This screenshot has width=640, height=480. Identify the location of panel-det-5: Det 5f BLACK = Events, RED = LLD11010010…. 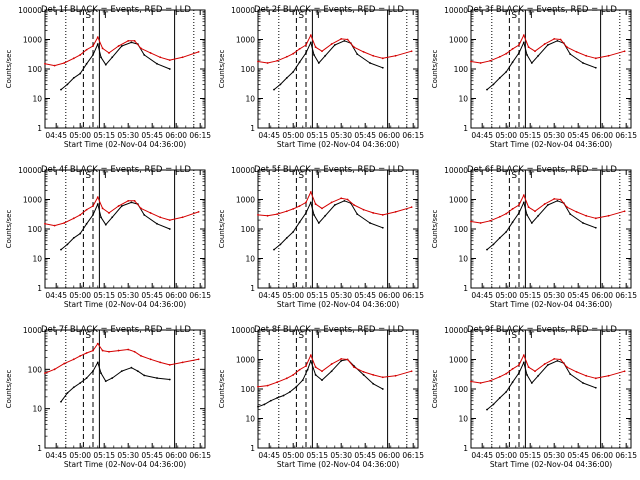
(321, 237).